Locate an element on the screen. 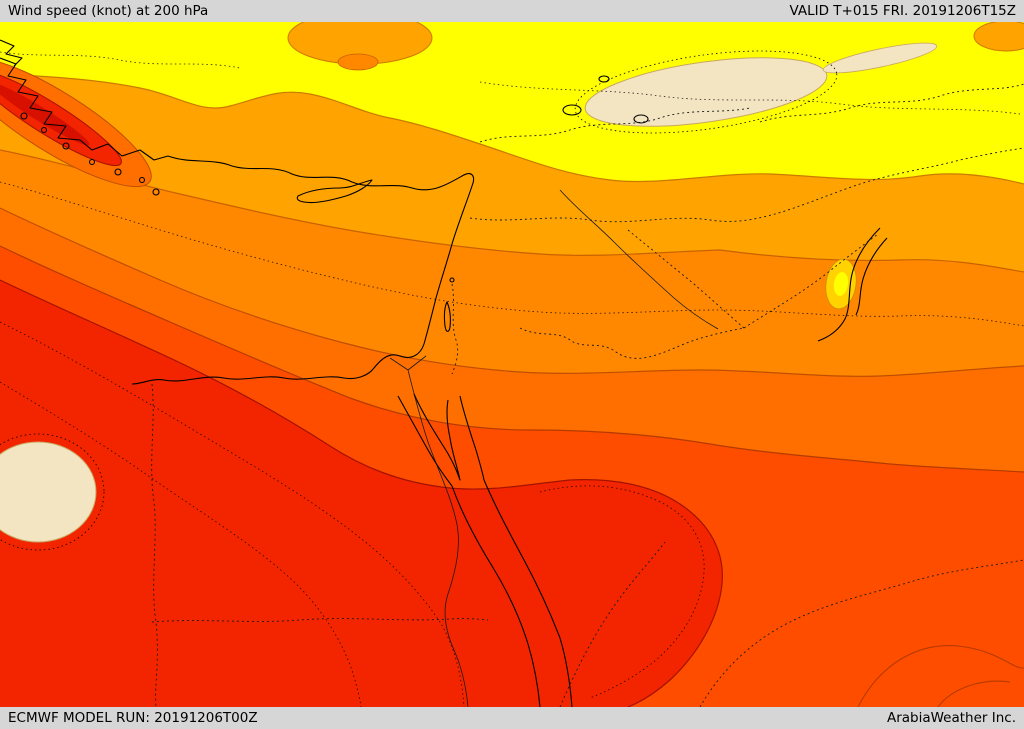  coastline-suez-gulf-africa is located at coordinates (425, 441).